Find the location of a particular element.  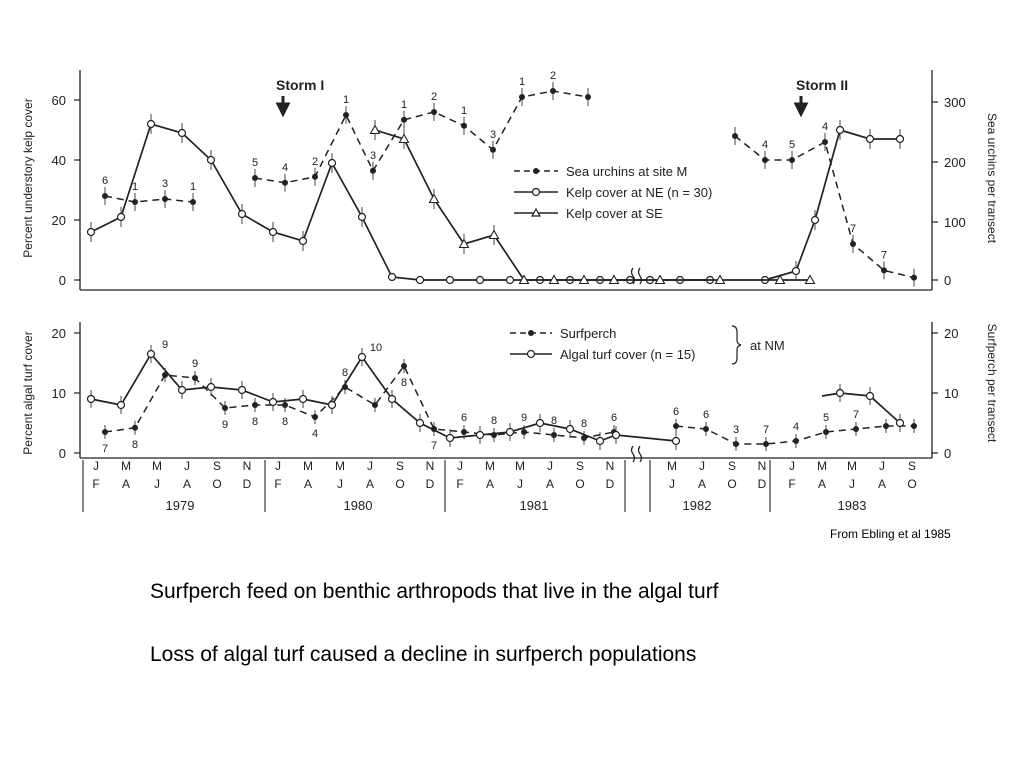

urchin-count-label: 3 is located at coordinates (165, 184).